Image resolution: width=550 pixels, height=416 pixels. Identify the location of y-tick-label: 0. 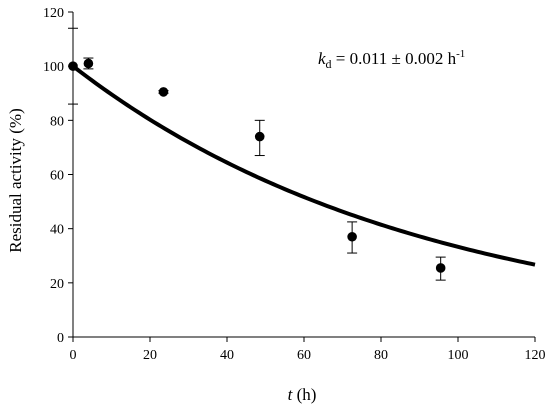
(60, 338).